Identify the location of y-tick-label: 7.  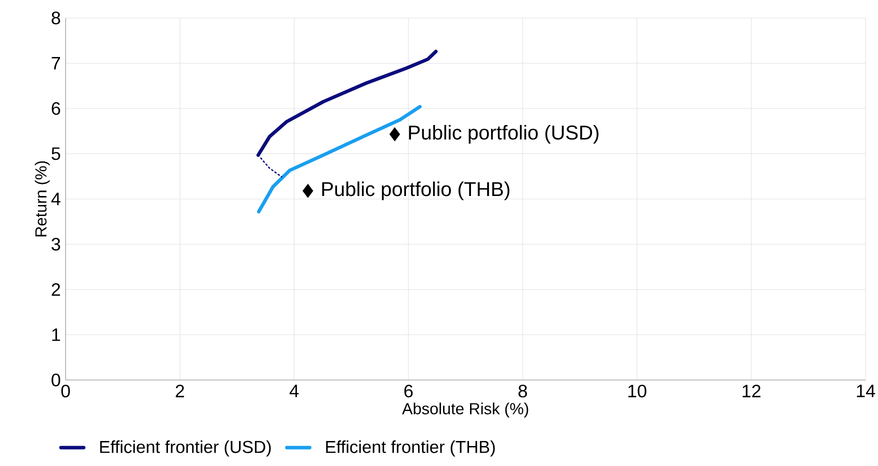
(56, 63).